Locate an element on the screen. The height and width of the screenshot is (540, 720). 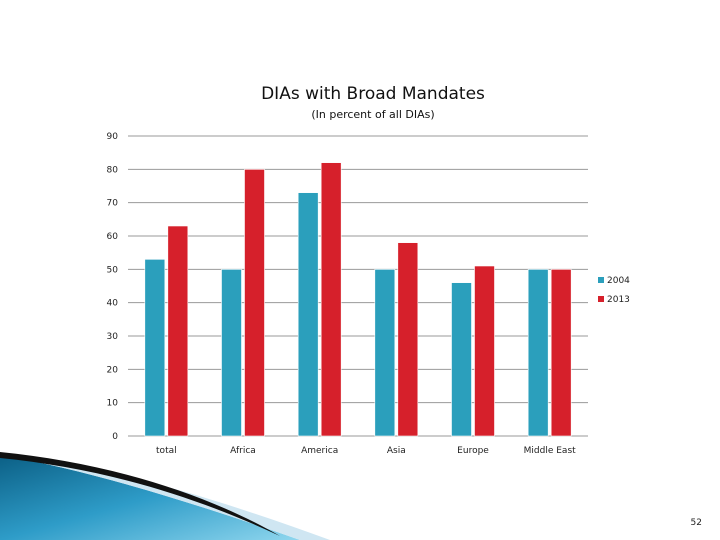
y-tick-label: 70 is located at coordinates (113, 204).